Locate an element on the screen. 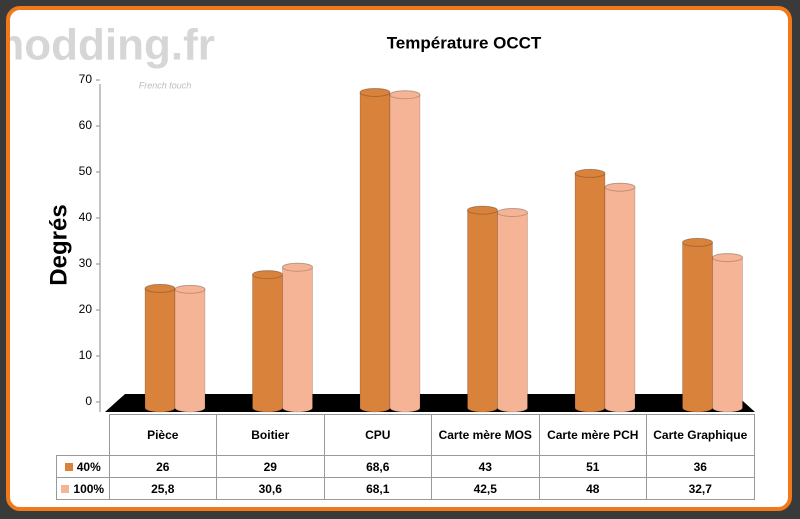  value-cell-text: 42,5 is located at coordinates (485, 488).